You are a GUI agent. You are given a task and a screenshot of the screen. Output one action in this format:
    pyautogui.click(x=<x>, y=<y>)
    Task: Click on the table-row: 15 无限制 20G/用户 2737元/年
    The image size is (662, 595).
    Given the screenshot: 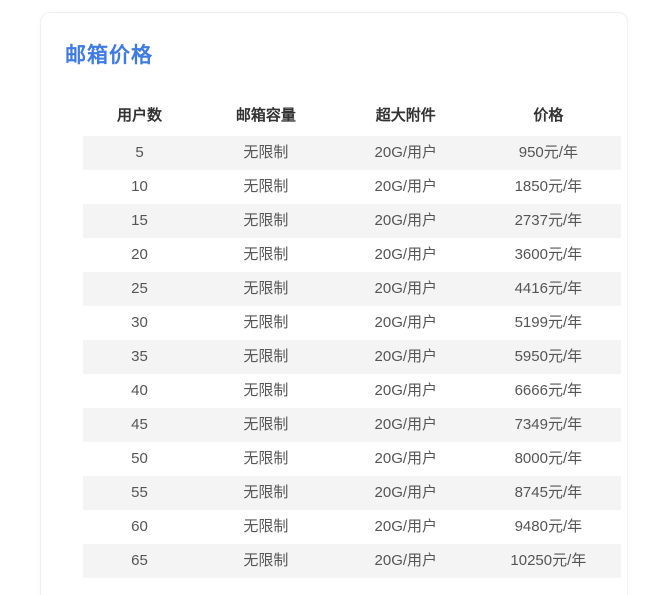 What is the action you would take?
    pyautogui.click(x=352, y=221)
    